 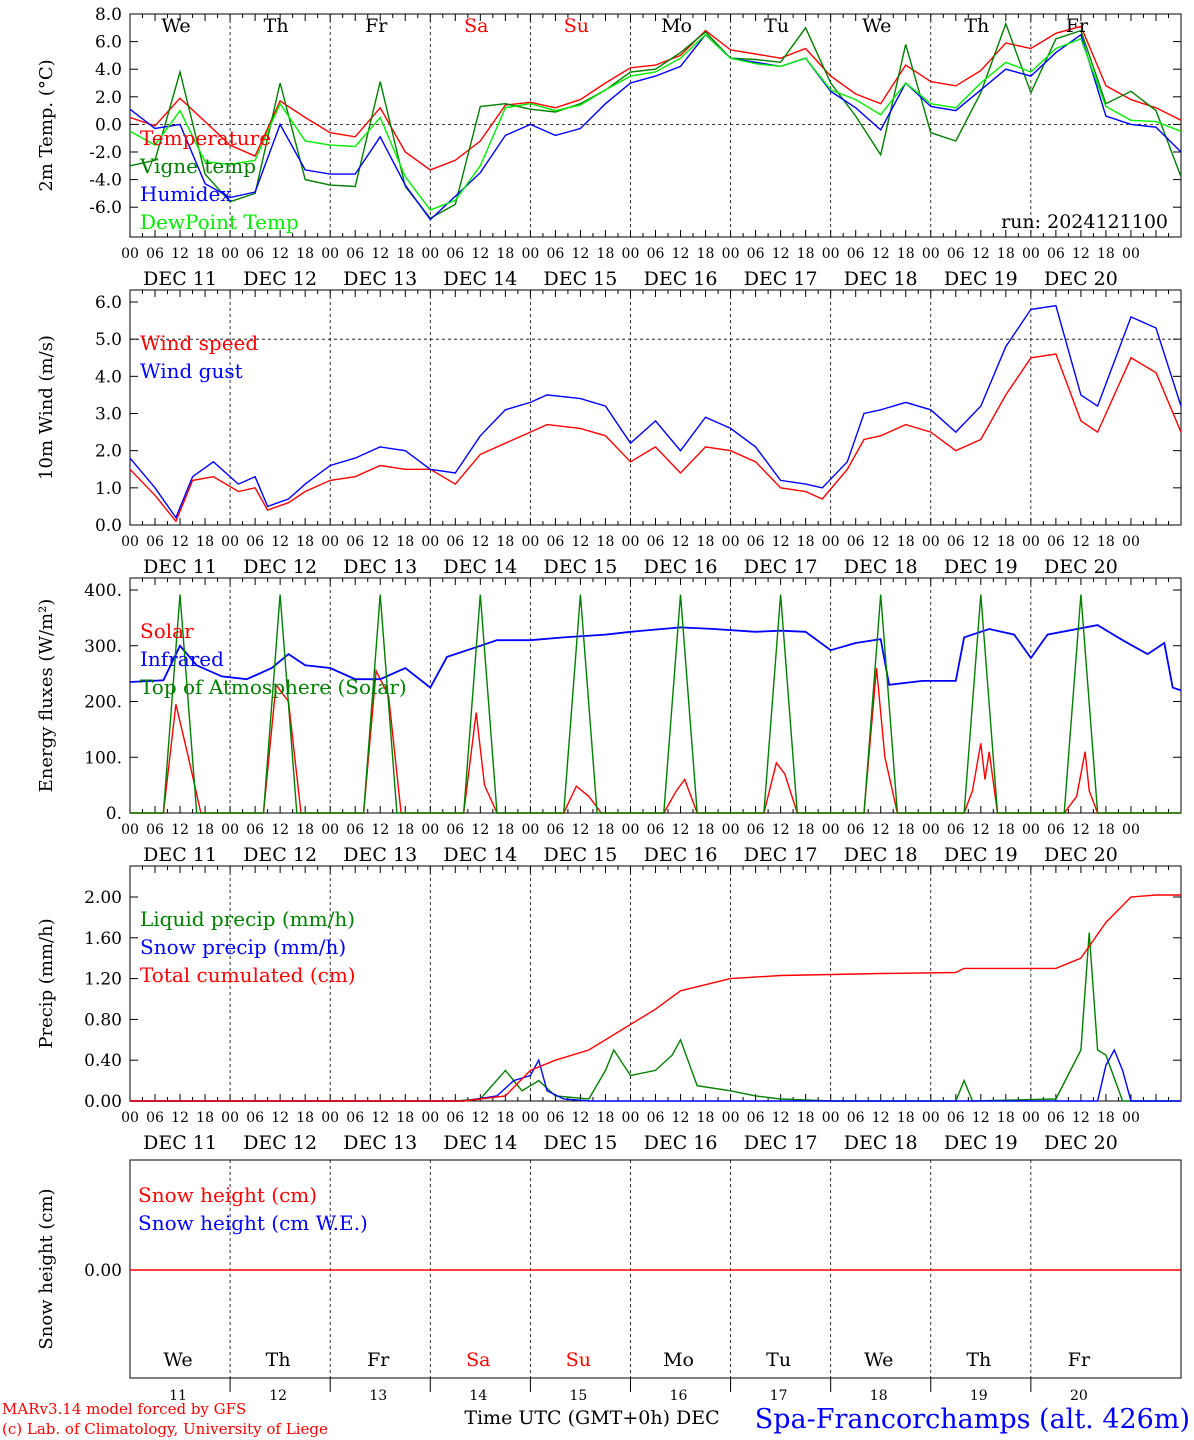 What do you see at coordinates (1079, 1360) in the screenshot?
I see `weekday-label-bottom: Fr` at bounding box center [1079, 1360].